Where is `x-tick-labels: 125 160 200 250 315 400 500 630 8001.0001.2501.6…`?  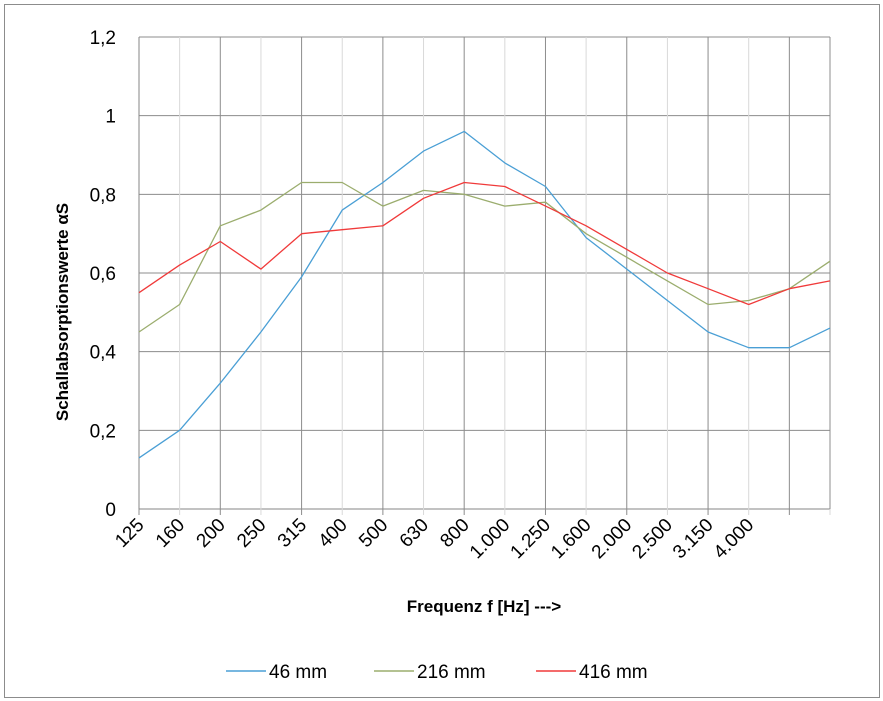 x-tick-labels: 125 160 200 250 315 400 500 630 8001.0001.2501.6… is located at coordinates (434, 539).